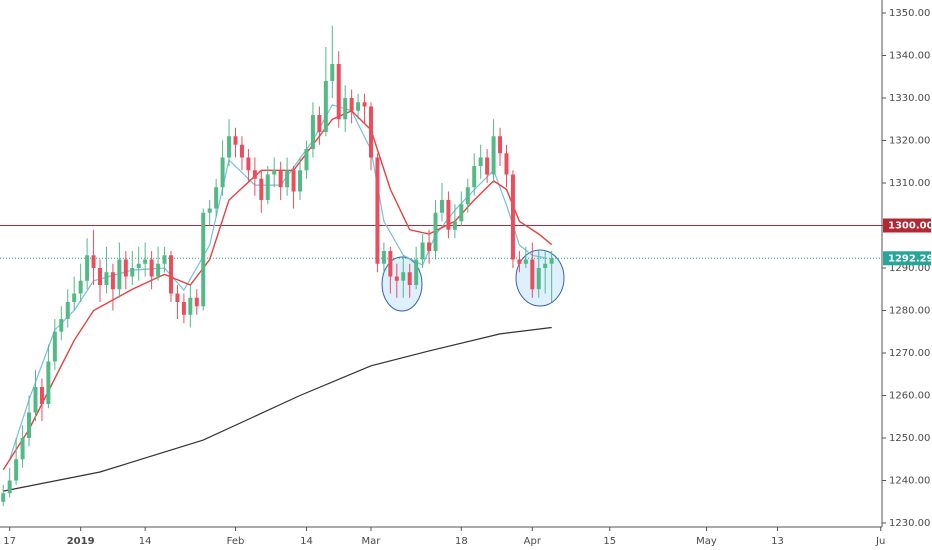 The height and width of the screenshot is (550, 932). Describe the element at coordinates (909, 56) in the screenshot. I see `y-tick-label: 1340.00` at that location.